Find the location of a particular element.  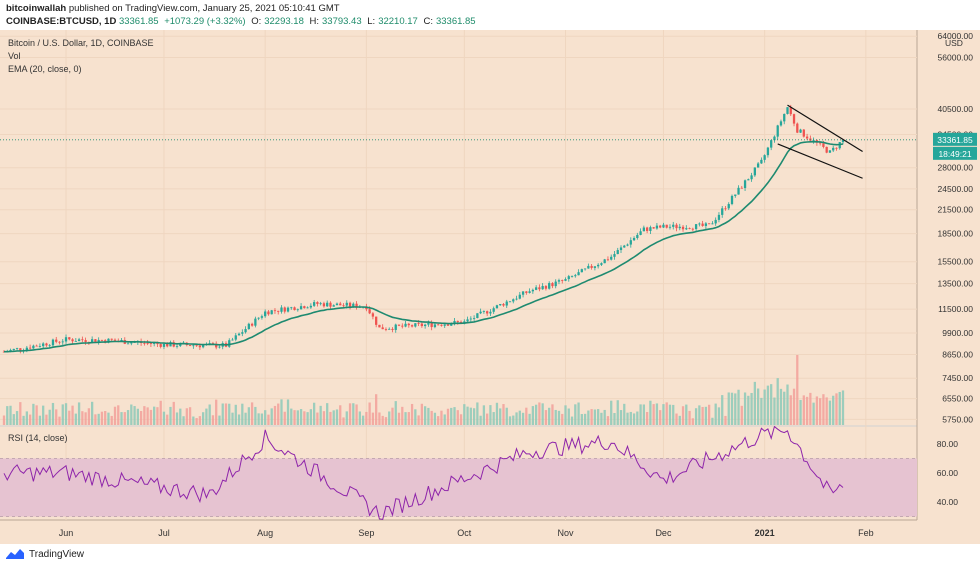

rsi-legend: RSI (14, close) is located at coordinates (38, 438).